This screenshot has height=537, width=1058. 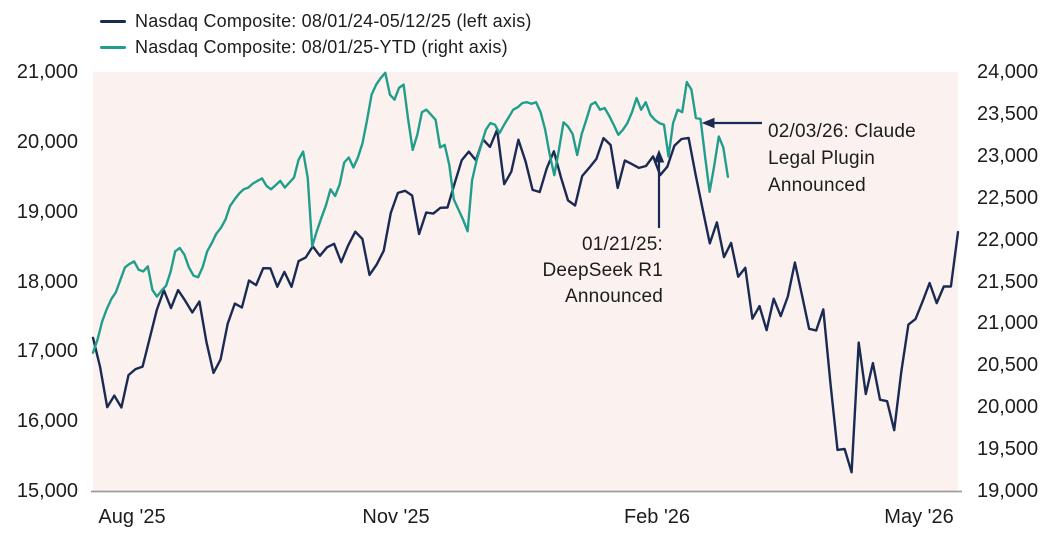 What do you see at coordinates (817, 185) in the screenshot?
I see `annotation-claude-line-3: Announced` at bounding box center [817, 185].